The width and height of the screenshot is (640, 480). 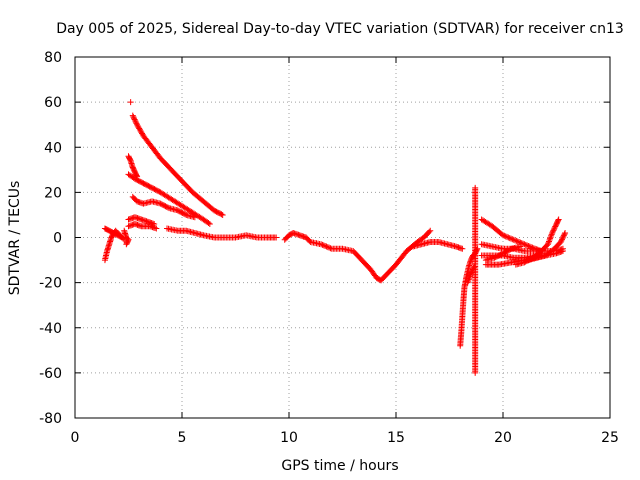 I want to click on series-track-d, so click(x=133, y=166).